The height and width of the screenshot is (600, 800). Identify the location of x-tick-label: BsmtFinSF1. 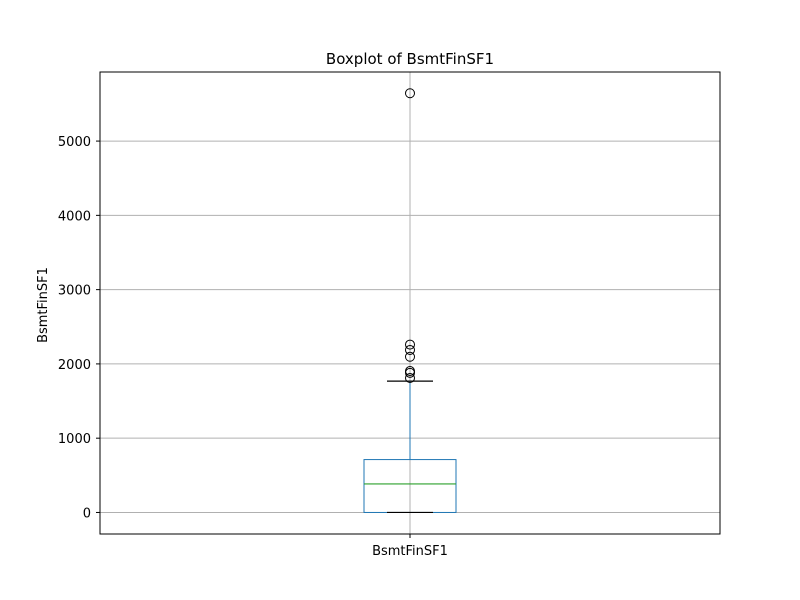
(410, 551).